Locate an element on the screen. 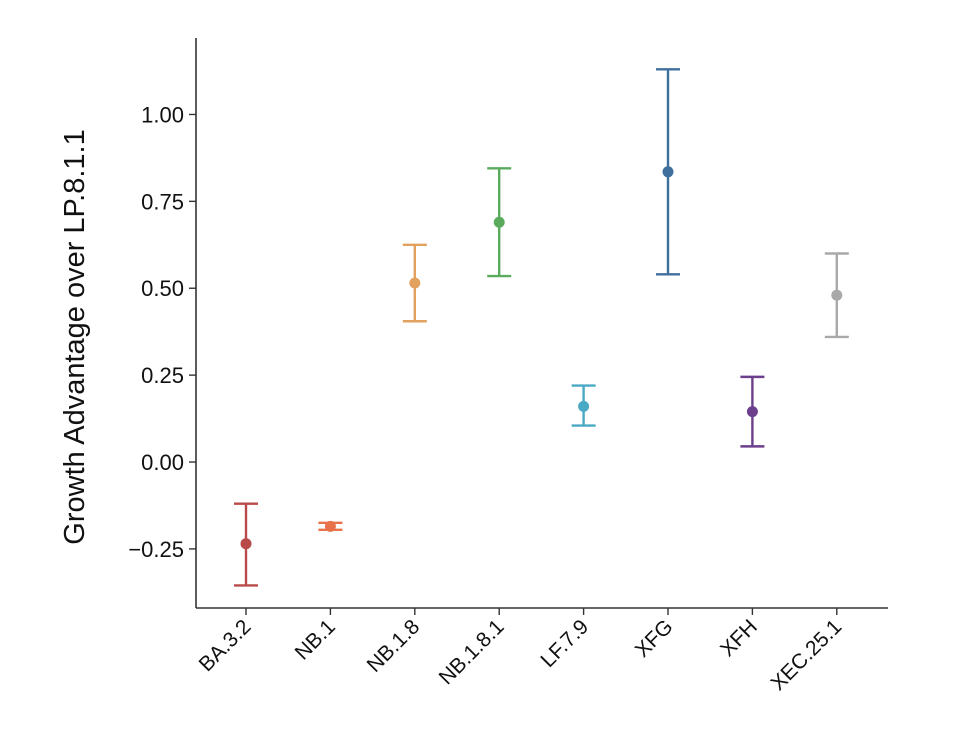 The height and width of the screenshot is (743, 960). x-tick-label: XEC.25.1 is located at coordinates (807, 655).